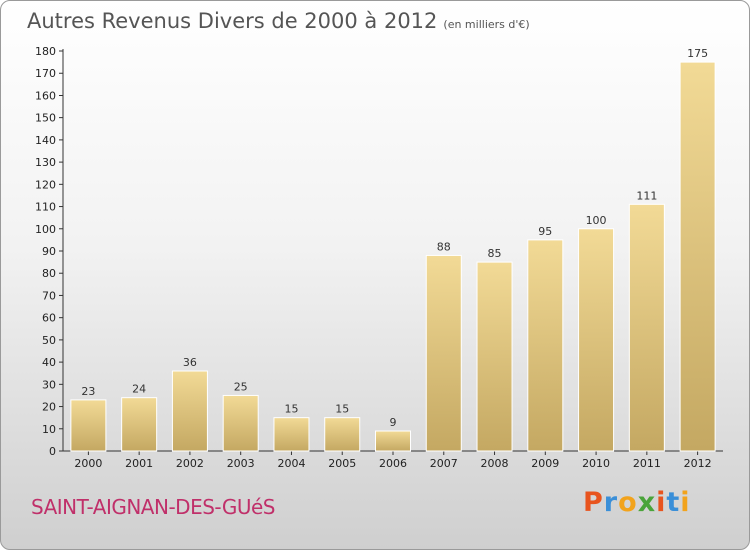  Describe the element at coordinates (698, 463) in the screenshot. I see `x-tick-label: 2012` at that location.